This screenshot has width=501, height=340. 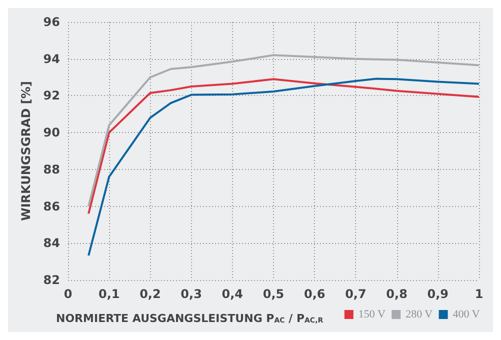 I want to click on x-tick-label: 1, so click(x=479, y=294).